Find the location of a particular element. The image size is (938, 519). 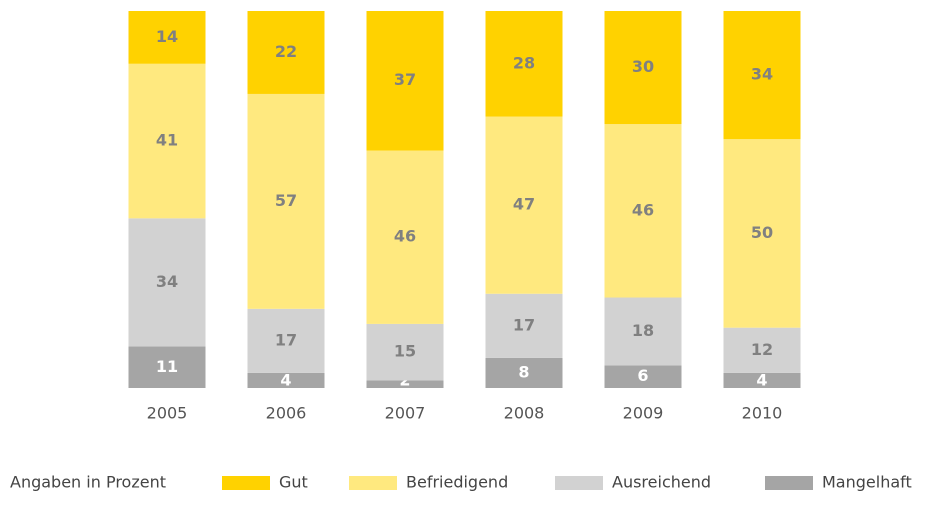

value-label: 57 is located at coordinates (286, 200).